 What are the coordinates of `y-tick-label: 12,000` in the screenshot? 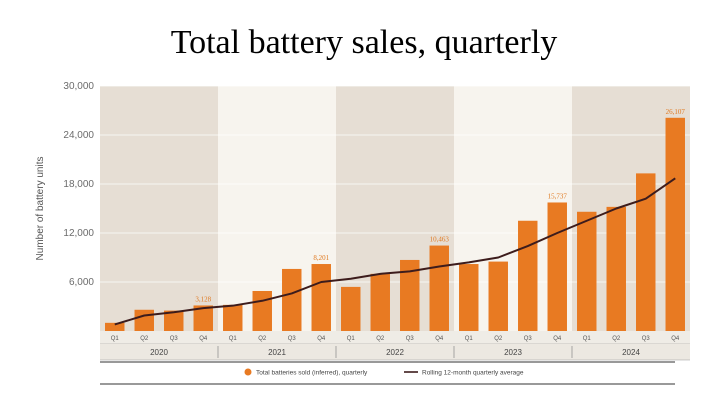 It's located at (78, 233).